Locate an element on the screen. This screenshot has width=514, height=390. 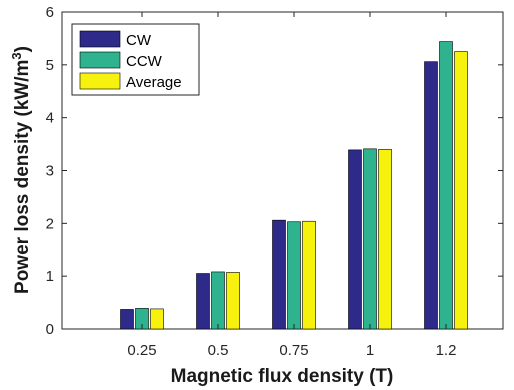
x-axis-label: Magnetic flux density (T) is located at coordinates (282, 376).